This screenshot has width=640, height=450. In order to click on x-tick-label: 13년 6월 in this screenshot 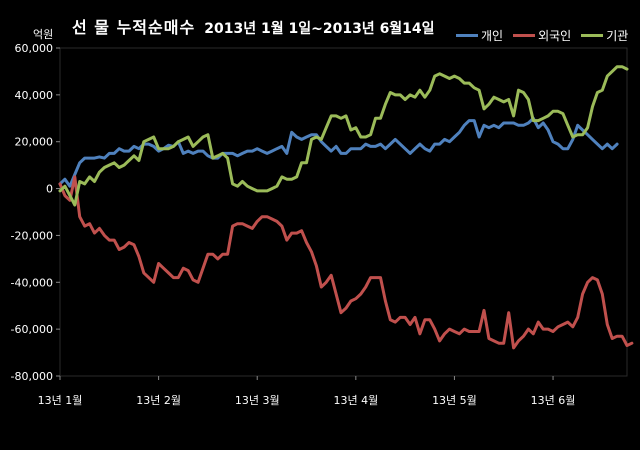, I will do `click(553, 400)`.